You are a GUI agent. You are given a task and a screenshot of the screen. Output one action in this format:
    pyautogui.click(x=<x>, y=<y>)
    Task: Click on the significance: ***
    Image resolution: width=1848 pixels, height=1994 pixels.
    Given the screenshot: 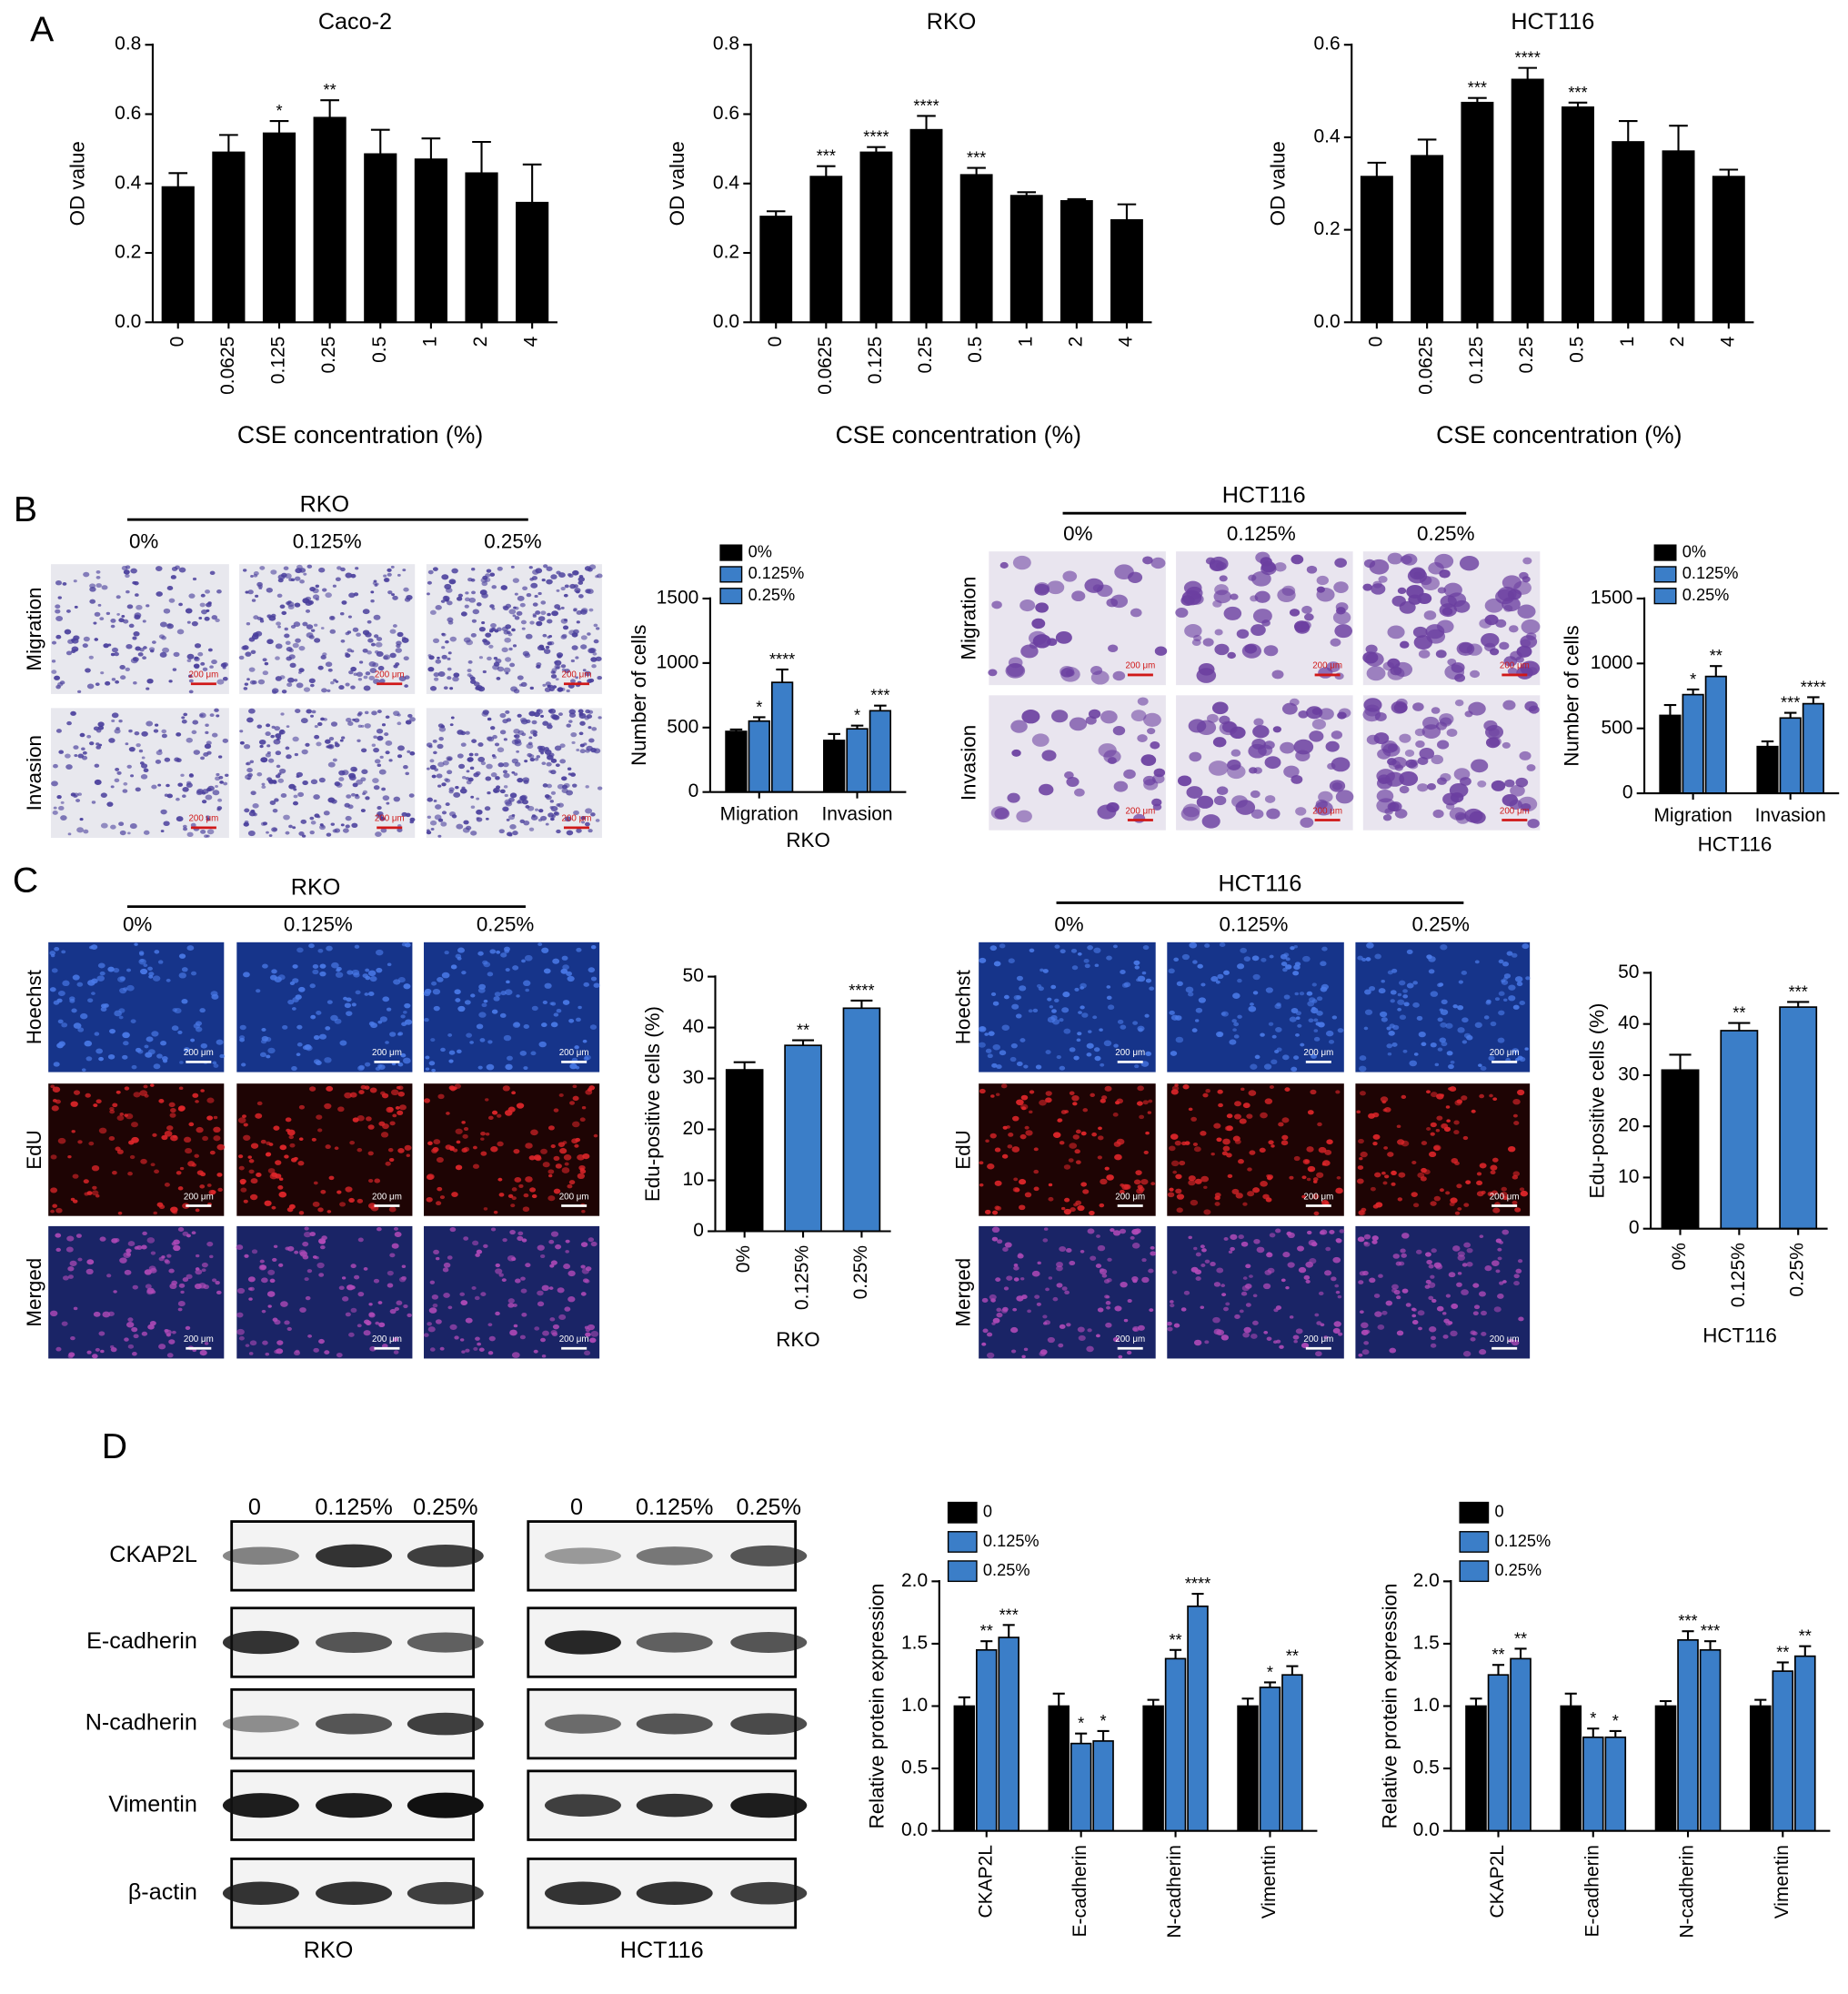 What is the action you would take?
    pyautogui.click(x=880, y=696)
    